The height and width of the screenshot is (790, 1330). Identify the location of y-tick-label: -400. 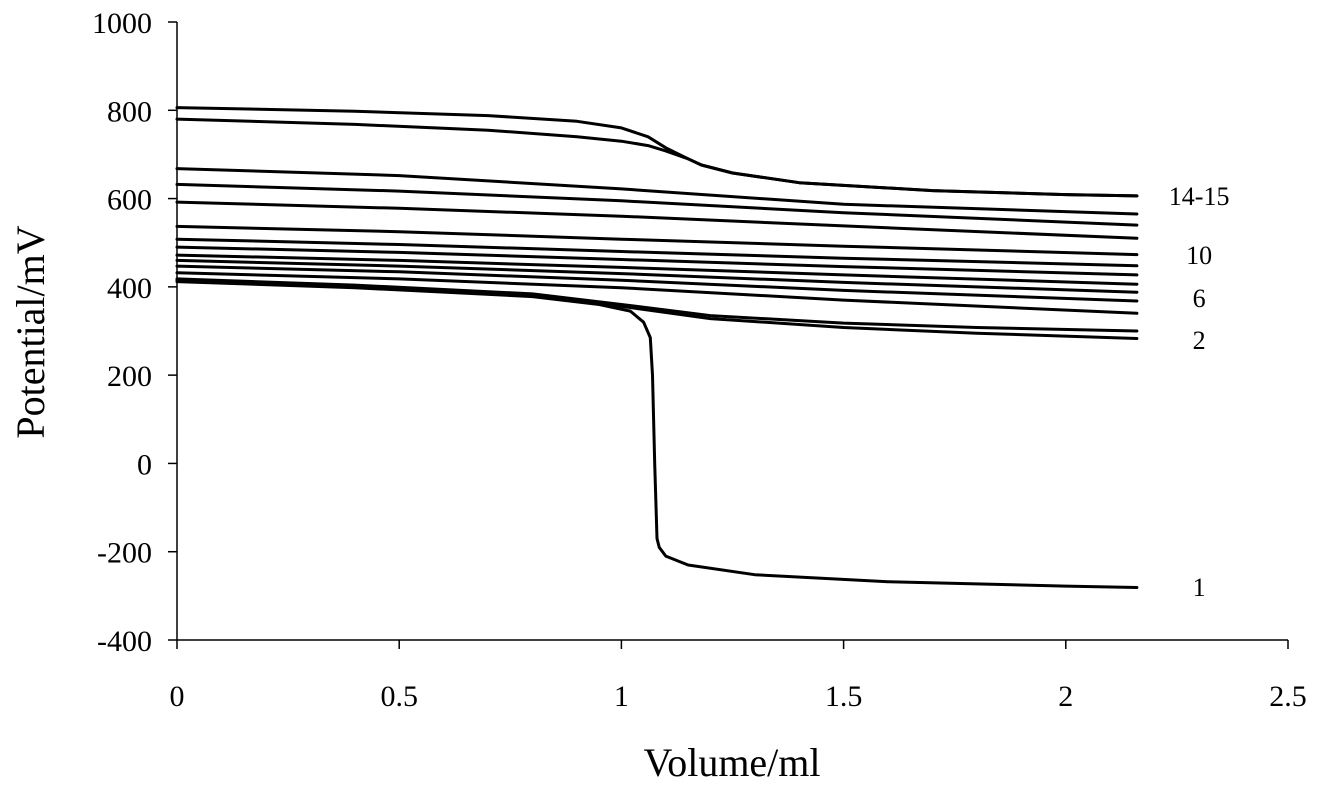
(124, 641).